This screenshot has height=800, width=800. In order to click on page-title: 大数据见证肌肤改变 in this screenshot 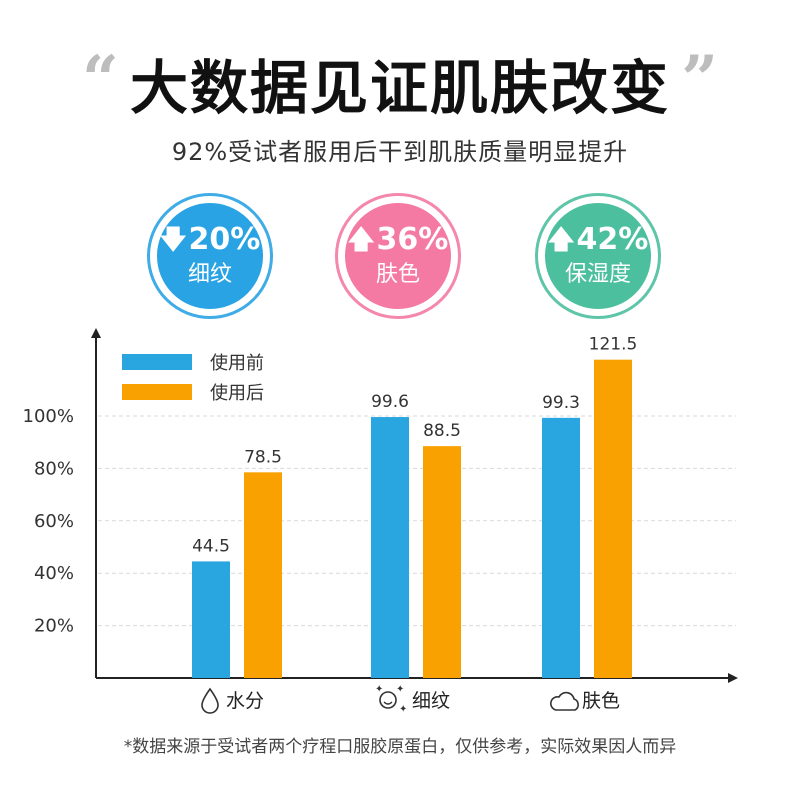, I will do `click(399, 88)`.